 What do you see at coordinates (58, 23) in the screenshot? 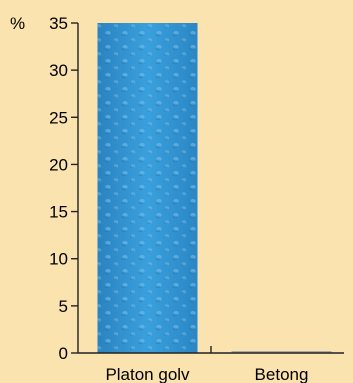
I see `y-tick-label: 35` at bounding box center [58, 23].